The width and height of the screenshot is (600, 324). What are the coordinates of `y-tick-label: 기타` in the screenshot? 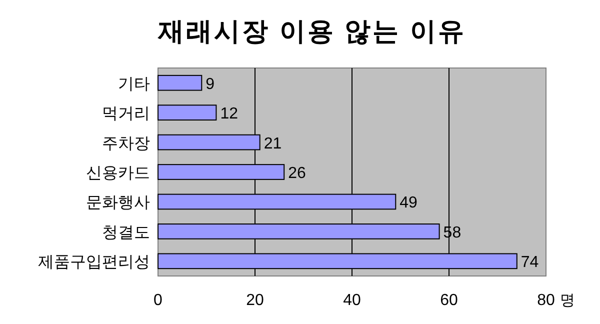 It's located at (134, 84).